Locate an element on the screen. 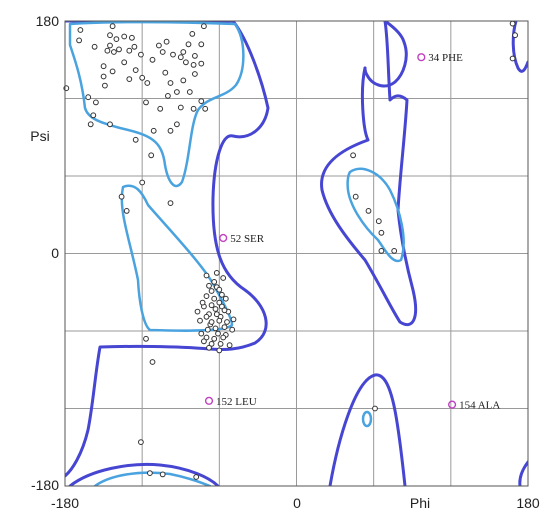  y-axis-ticks: 180 0 -180 is located at coordinates (45, 253).